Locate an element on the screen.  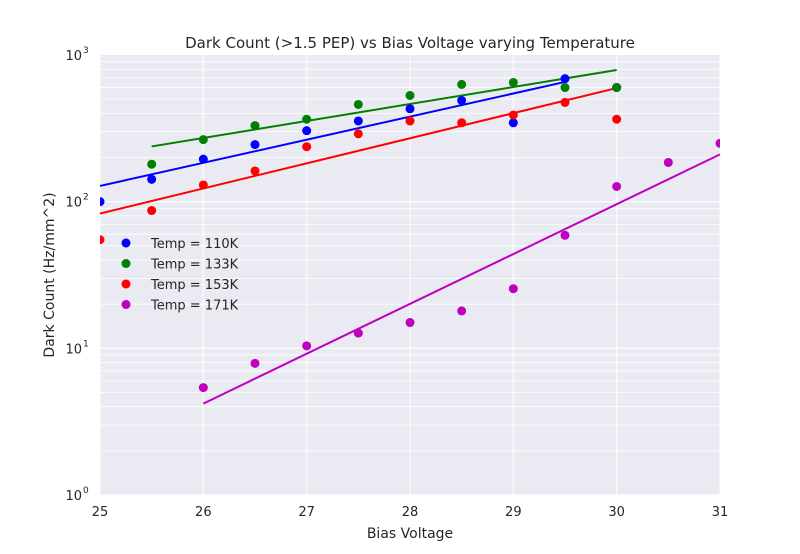
y-tick-exponent: 0 is located at coordinates (86, 491).